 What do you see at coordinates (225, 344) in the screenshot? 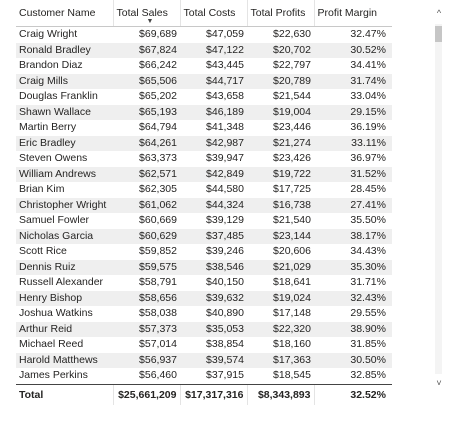
I see `total-costs-cell: $38,854` at bounding box center [225, 344].